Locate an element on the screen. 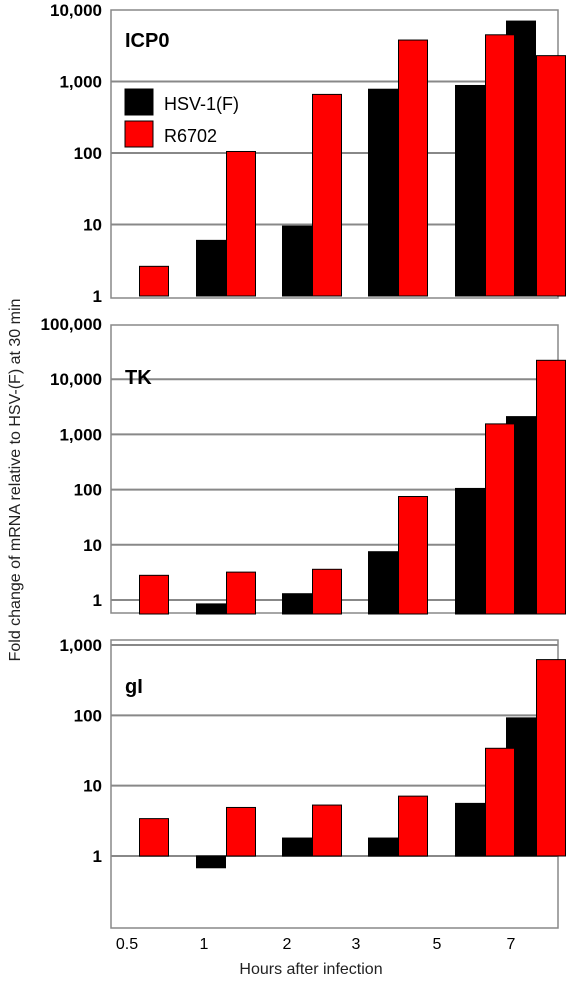 This screenshot has width=566, height=991. x-tick-label: 2 is located at coordinates (287, 944).